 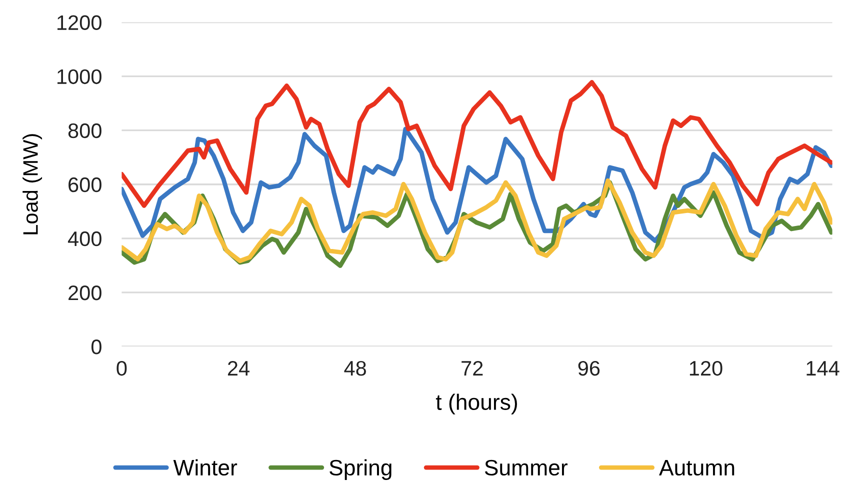 I want to click on x-tick-label: 72, so click(x=472, y=368).